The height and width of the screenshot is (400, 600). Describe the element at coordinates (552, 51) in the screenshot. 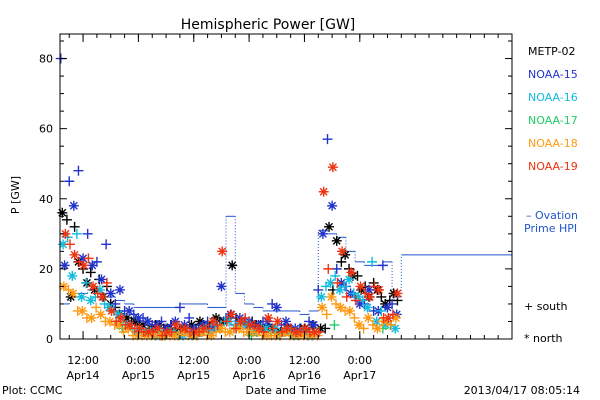

I see `legend-entry-metp-02: METP-02` at that location.